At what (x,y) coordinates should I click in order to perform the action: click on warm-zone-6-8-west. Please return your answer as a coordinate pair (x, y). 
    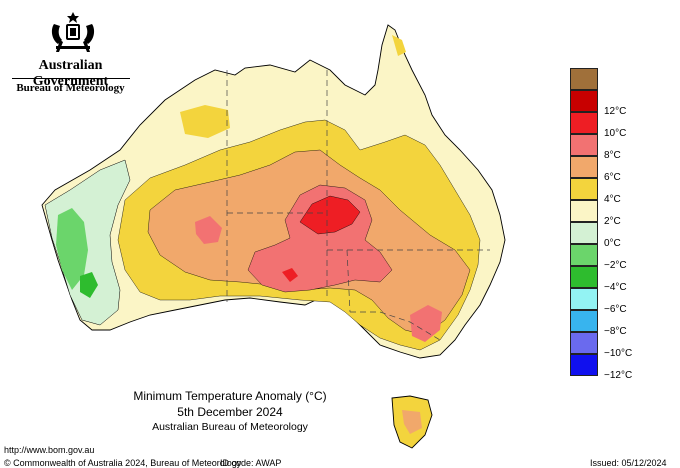
    Looking at the image, I should click on (208, 230).